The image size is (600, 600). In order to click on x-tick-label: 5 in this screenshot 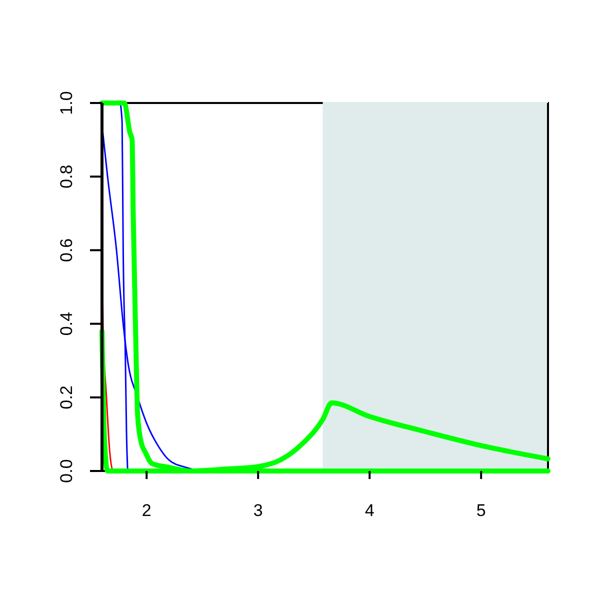, I will do `click(481, 510)`.